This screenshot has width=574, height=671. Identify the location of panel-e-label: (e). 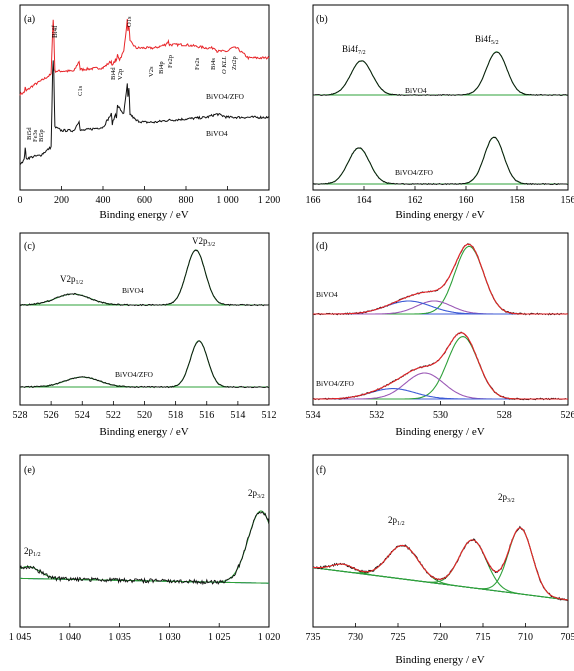
(29, 470).